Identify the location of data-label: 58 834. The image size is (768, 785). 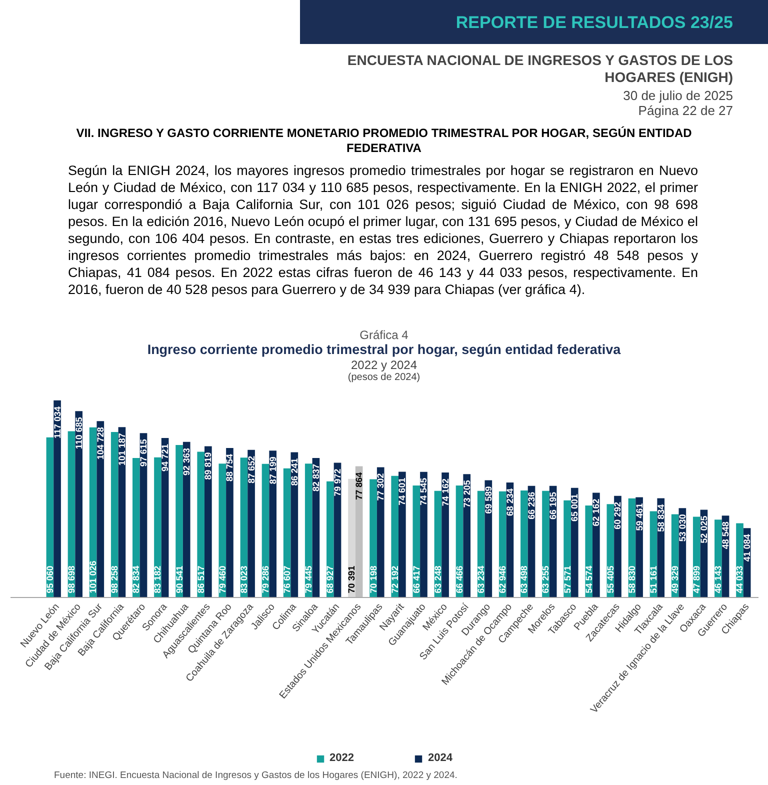
(661, 518).